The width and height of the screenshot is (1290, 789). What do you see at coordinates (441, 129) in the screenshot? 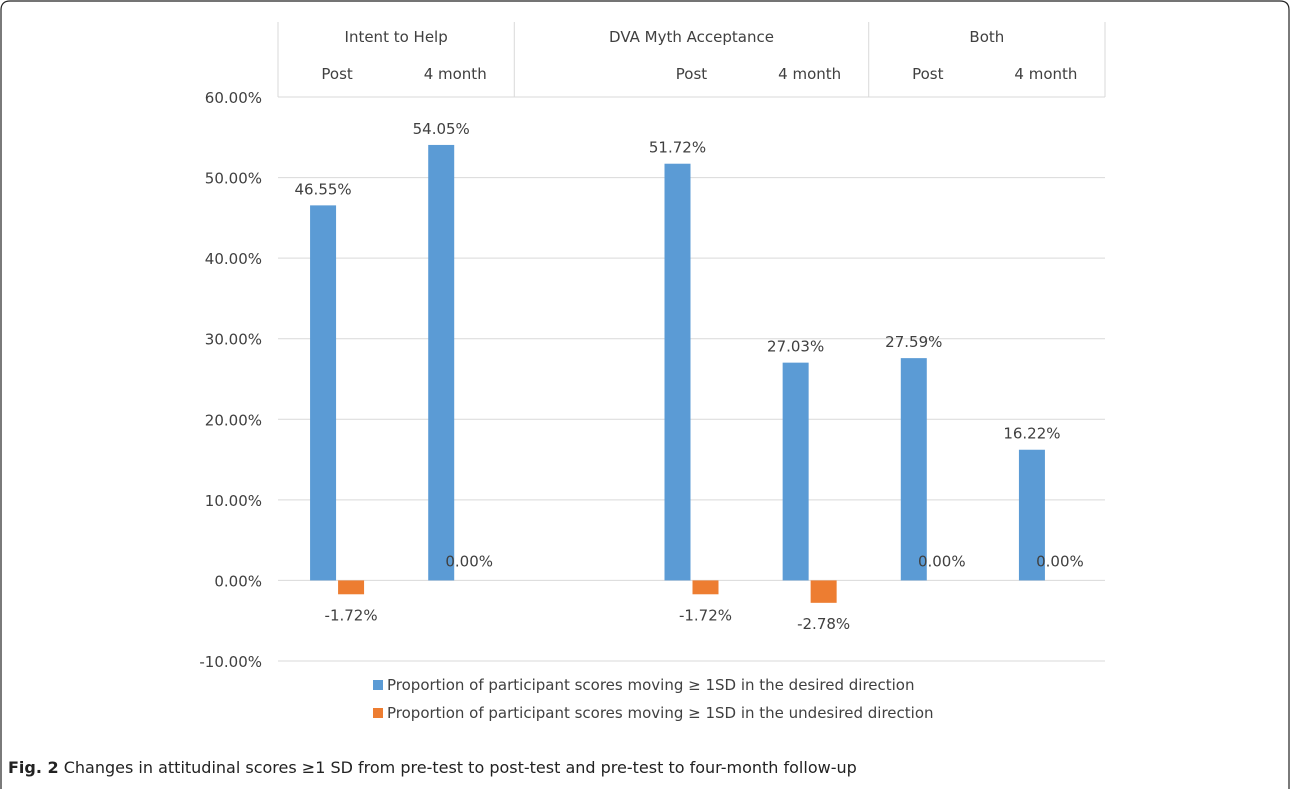
I see `data-label: 54.05%` at bounding box center [441, 129].